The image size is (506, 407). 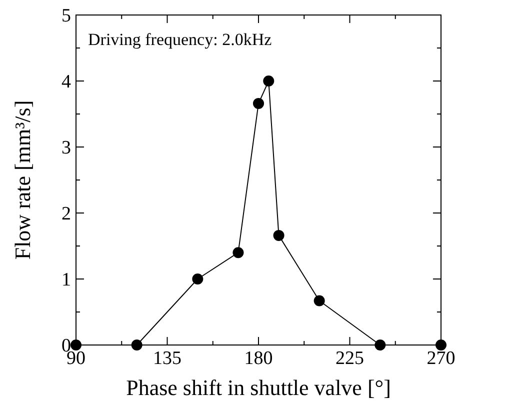 What do you see at coordinates (67, 82) in the screenshot?
I see `y-tick-label: 4` at bounding box center [67, 82].